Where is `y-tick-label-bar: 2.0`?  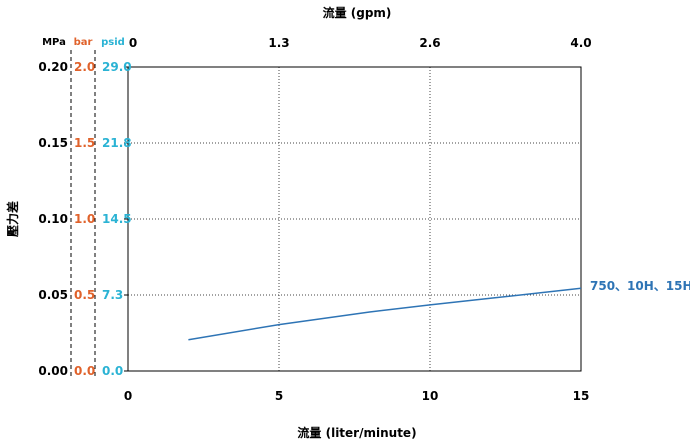 y-tick-label-bar: 2.0 is located at coordinates (84, 67).